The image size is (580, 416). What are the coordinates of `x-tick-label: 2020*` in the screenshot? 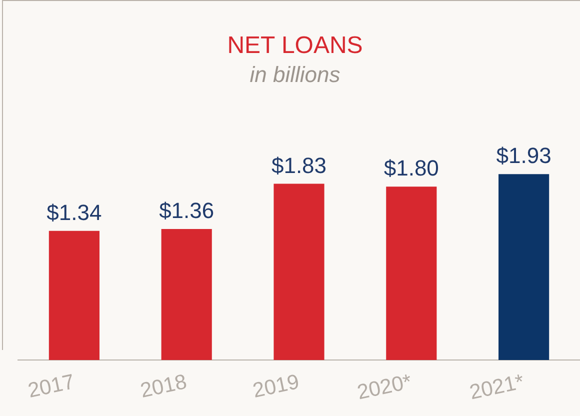 It's located at (384, 387).